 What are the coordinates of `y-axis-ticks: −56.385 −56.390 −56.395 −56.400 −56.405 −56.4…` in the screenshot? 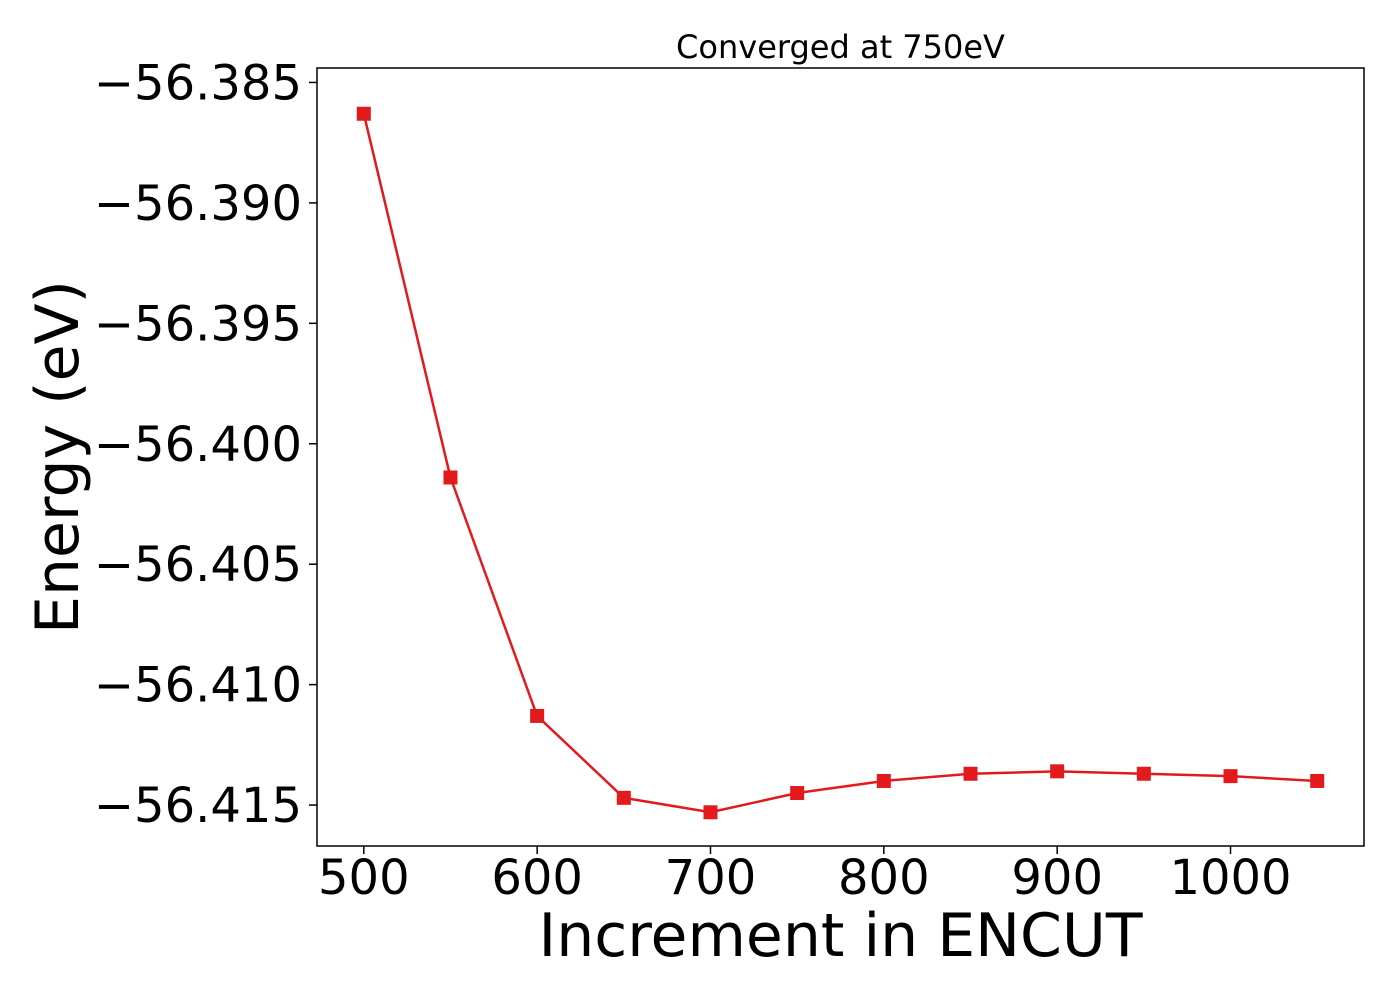 It's located at (205, 444).